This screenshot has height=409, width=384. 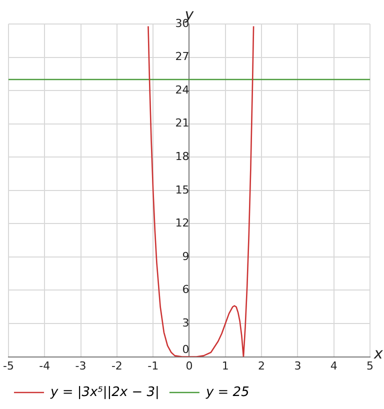 What do you see at coordinates (334, 365) in the screenshot?
I see `x-tick-label: 4` at bounding box center [334, 365].